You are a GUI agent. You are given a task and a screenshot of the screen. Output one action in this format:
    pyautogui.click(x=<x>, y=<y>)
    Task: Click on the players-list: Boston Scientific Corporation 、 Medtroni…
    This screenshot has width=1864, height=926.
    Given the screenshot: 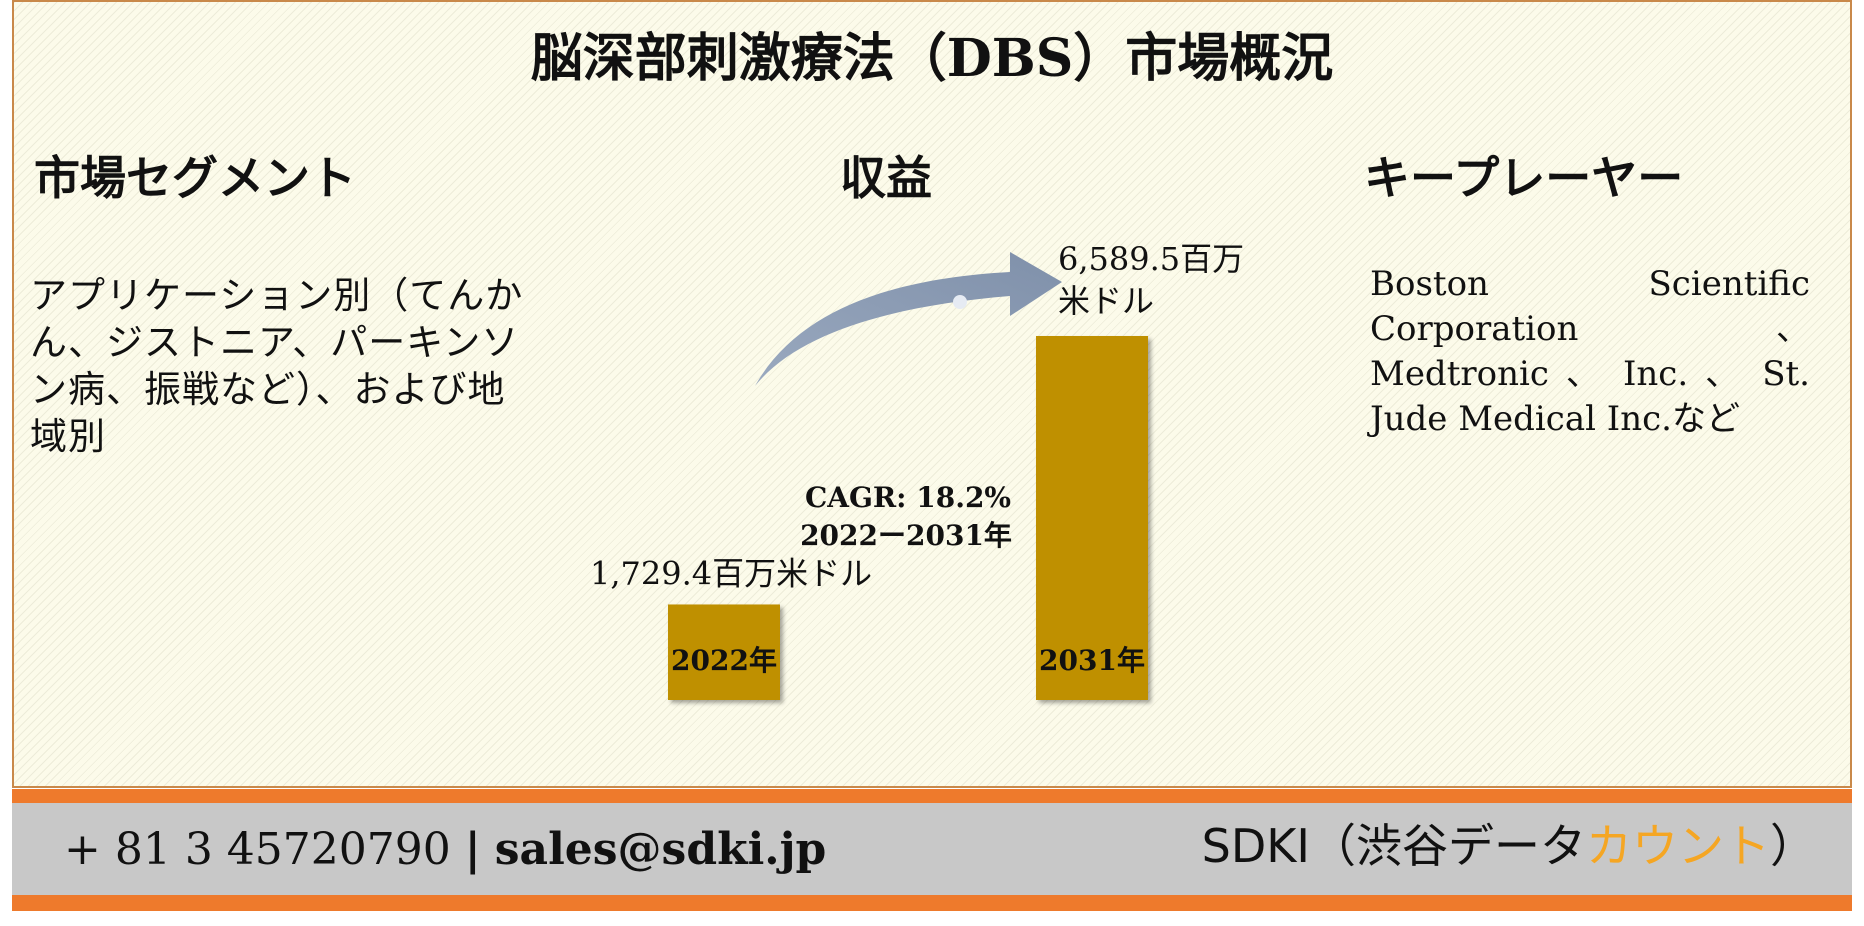 What is the action you would take?
    pyautogui.click(x=1590, y=351)
    